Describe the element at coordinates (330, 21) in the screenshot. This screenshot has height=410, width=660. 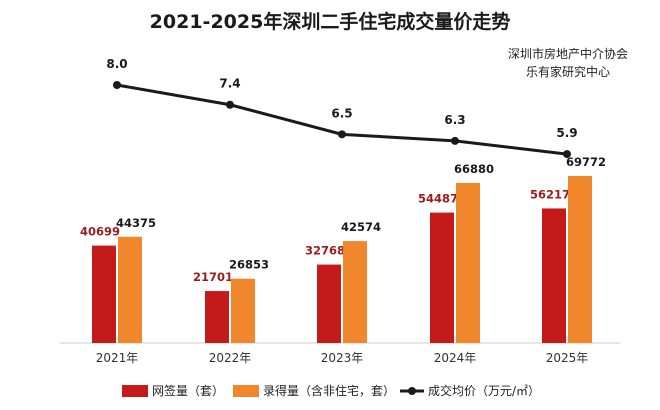
I see `chart-title: 2021-2025年深圳二手住宅成交量价走势` at that location.